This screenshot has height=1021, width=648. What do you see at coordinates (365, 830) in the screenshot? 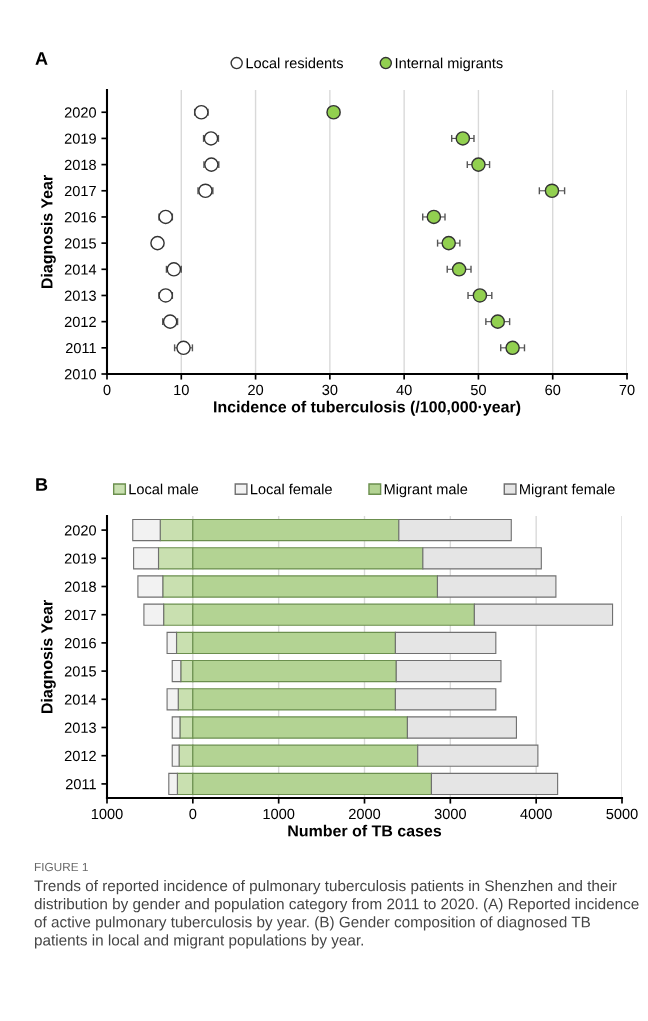
I see `x-axis-title: Number of TB cases` at bounding box center [365, 830].